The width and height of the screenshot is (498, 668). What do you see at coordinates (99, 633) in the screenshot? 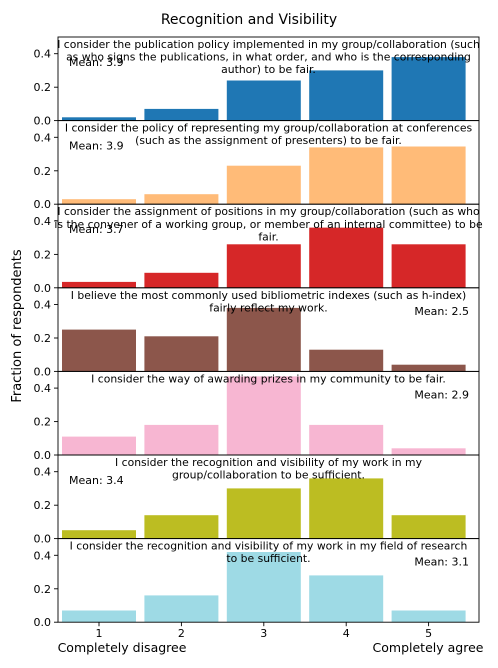
I see `x-tick-label: 1` at bounding box center [99, 633].